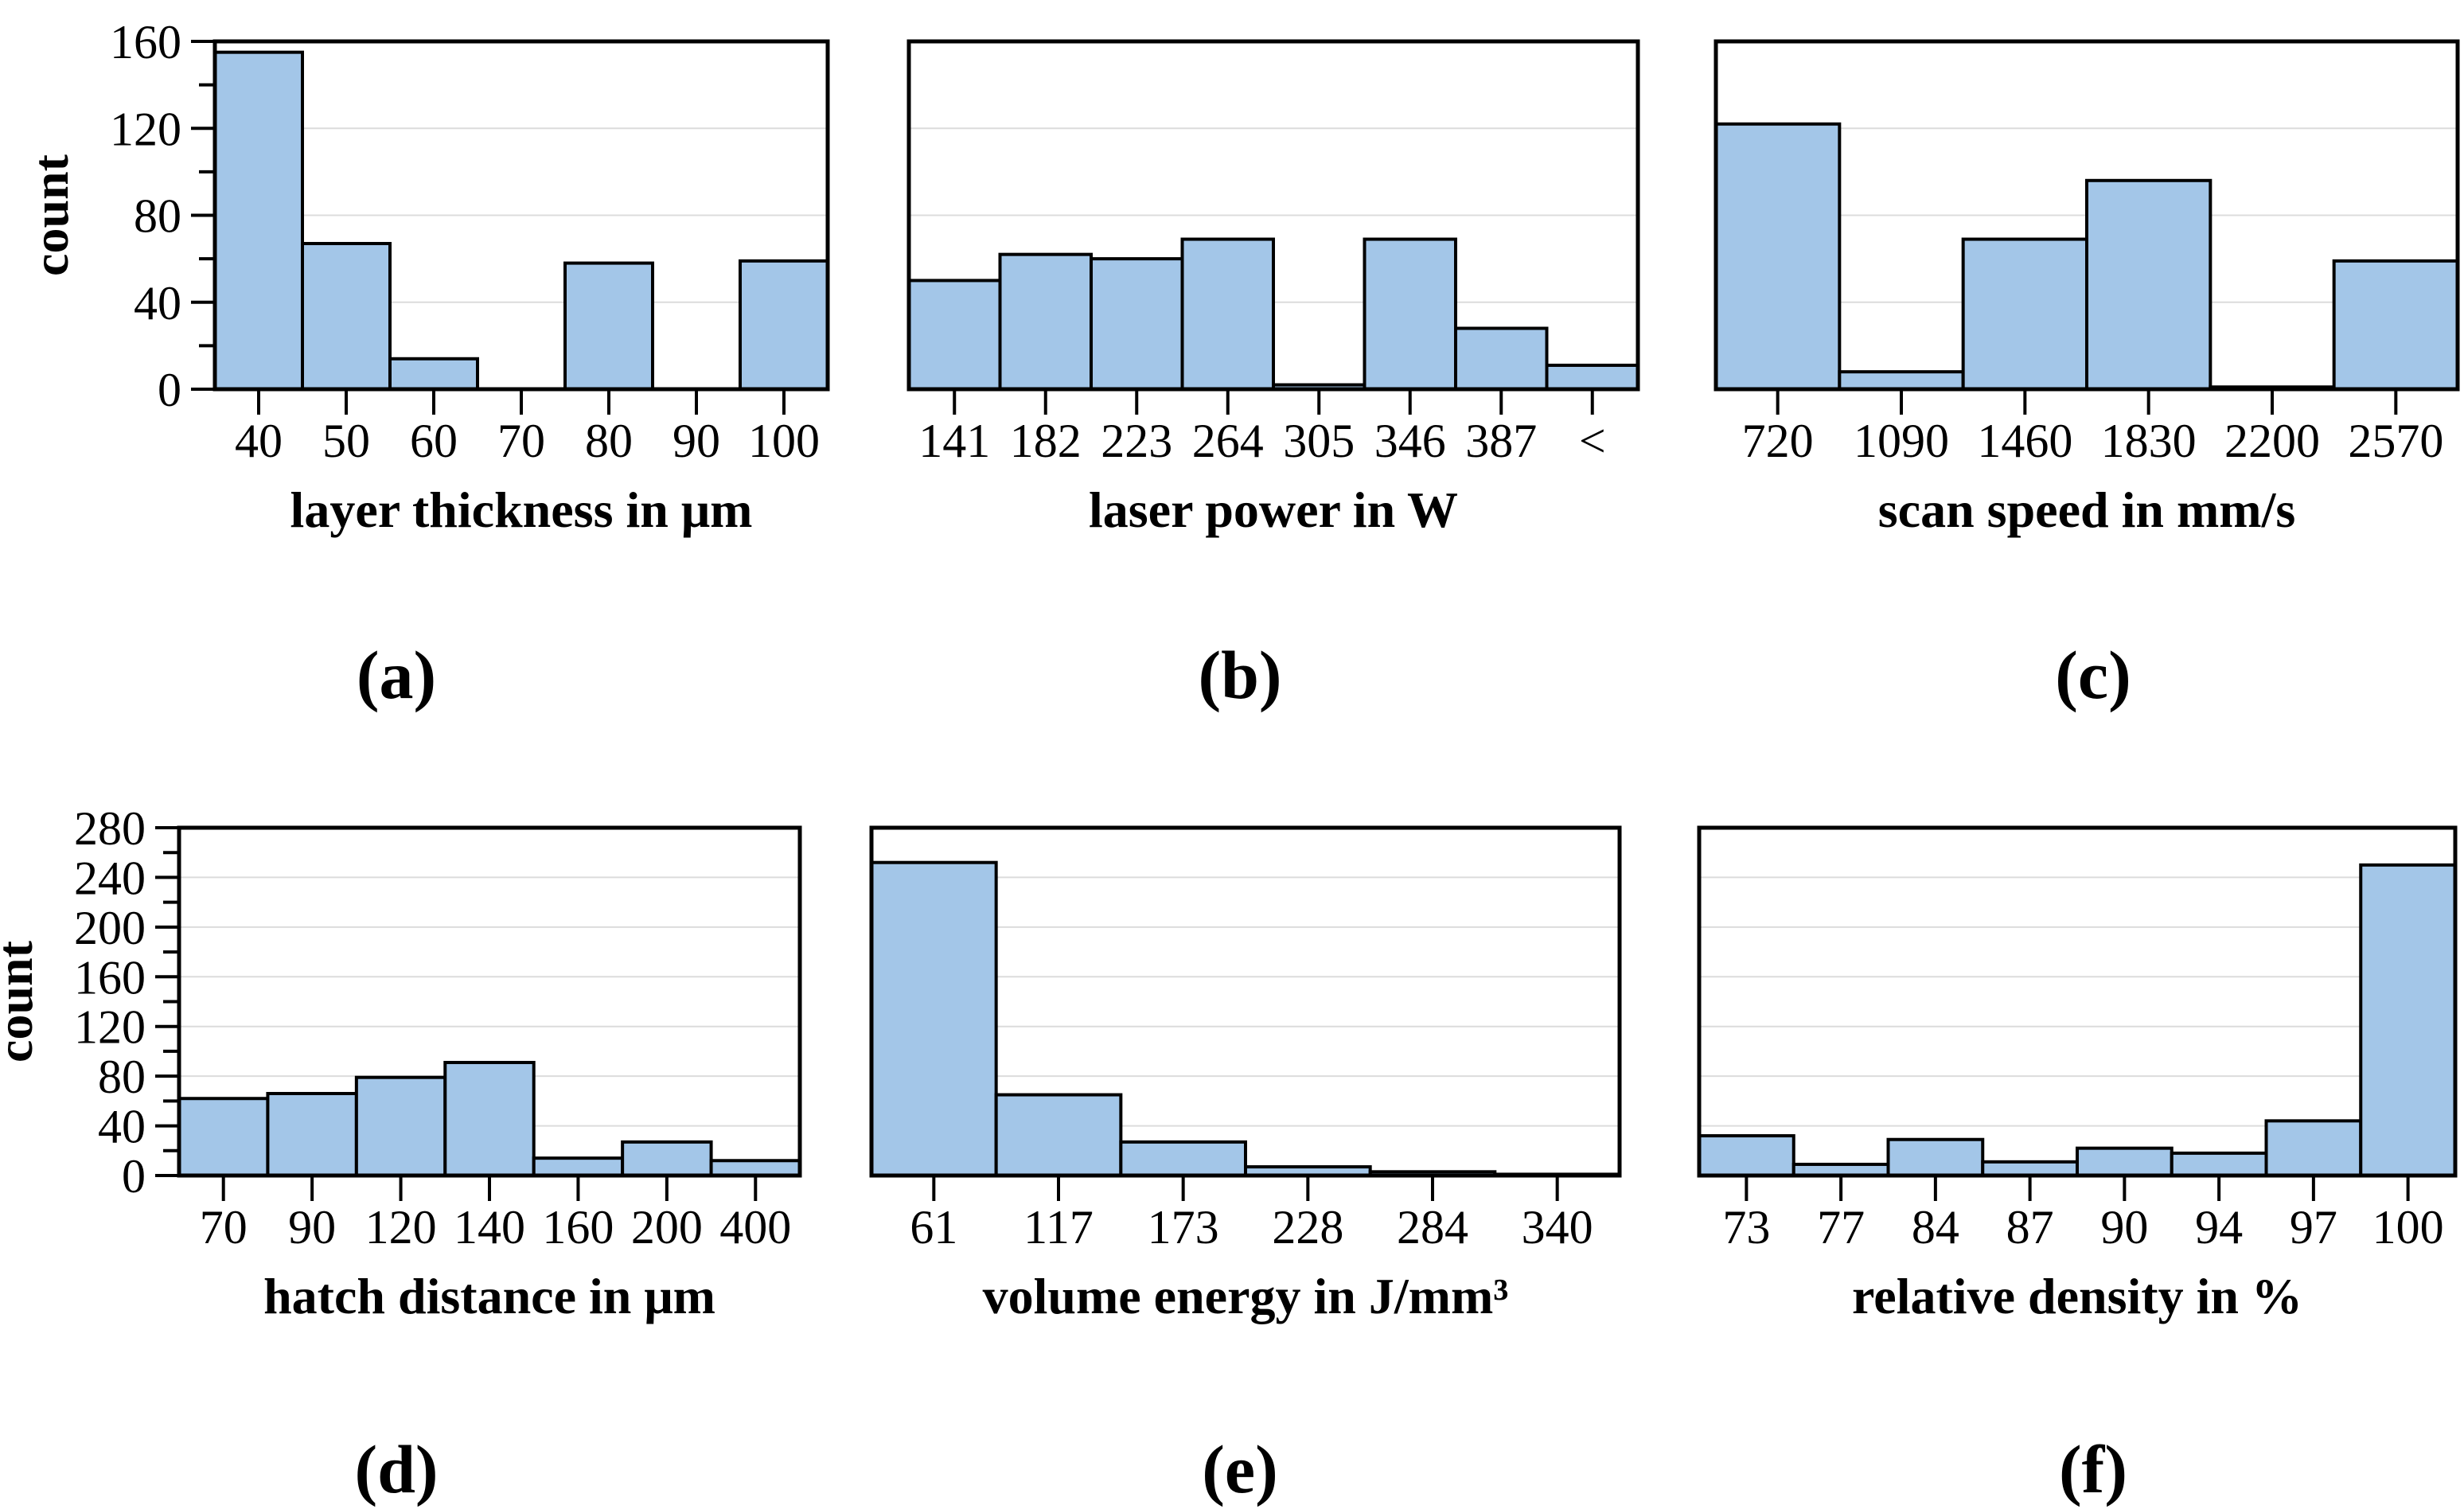 This screenshot has width=2464, height=1509. What do you see at coordinates (784, 441) in the screenshot?
I see `x-tick-label: 100` at bounding box center [784, 441].